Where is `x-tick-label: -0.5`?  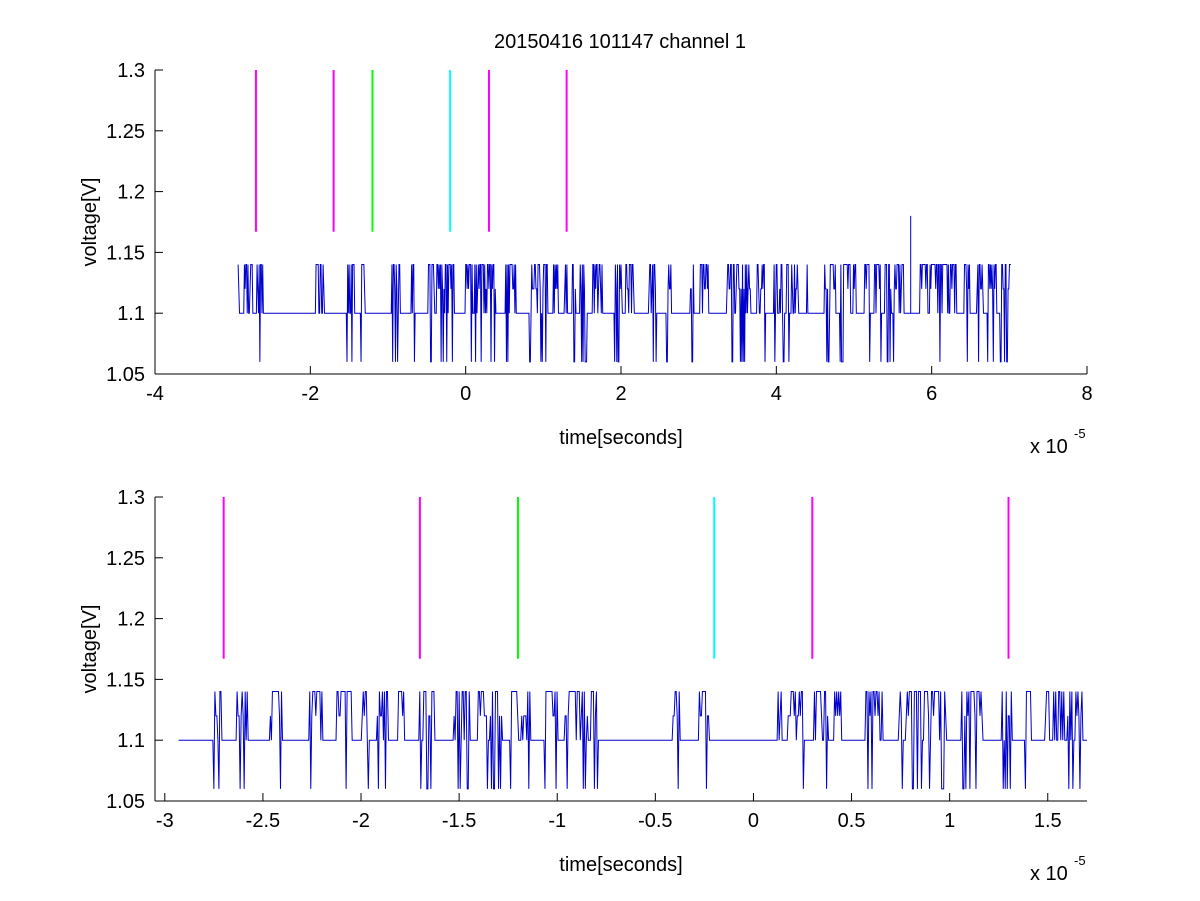
x-tick-label: -0.5 is located at coordinates (655, 821).